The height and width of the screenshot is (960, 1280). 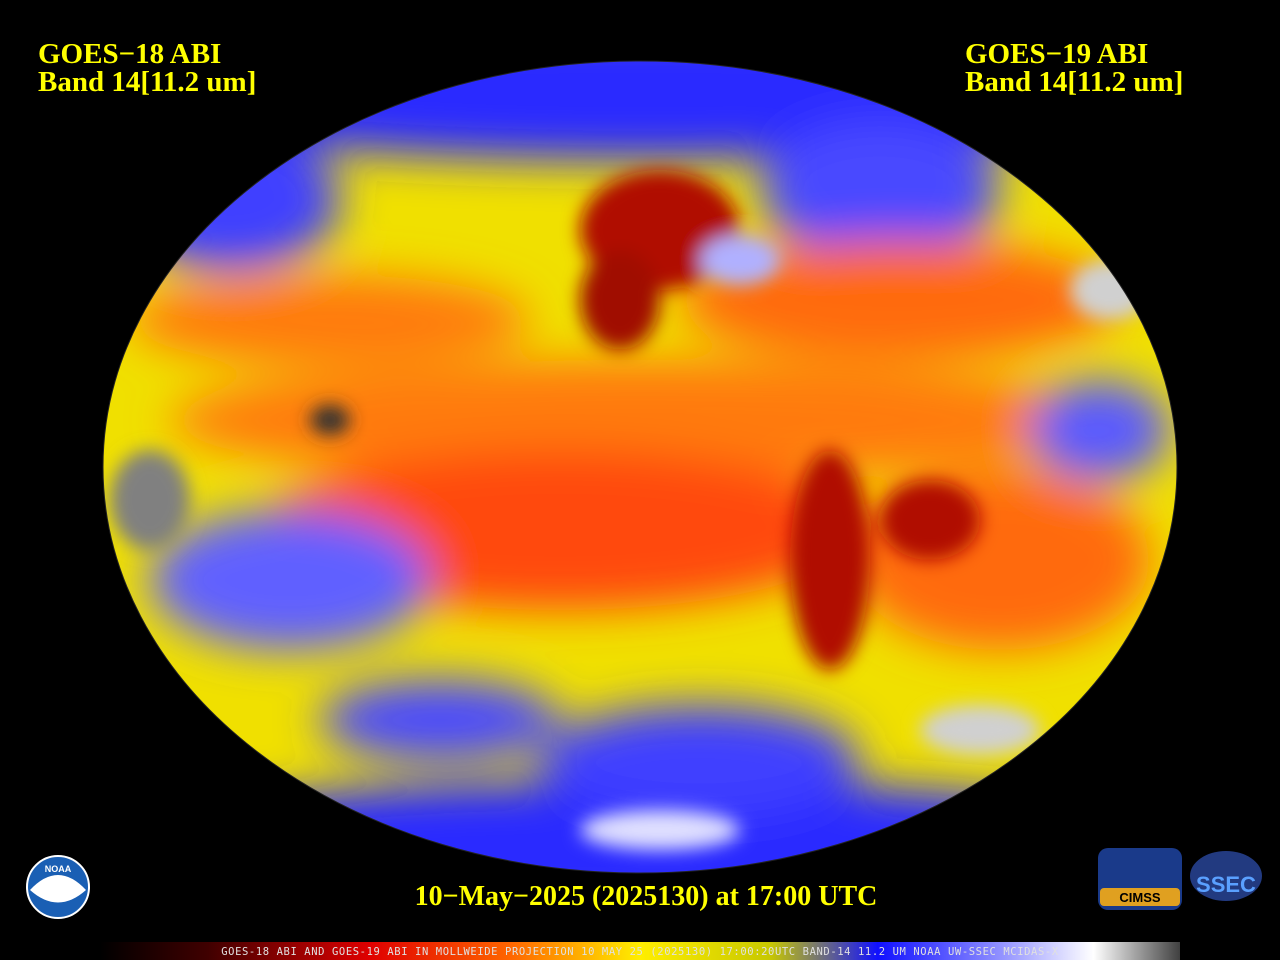 I want to click on ssec-logo: SSEC, so click(x=1226, y=876).